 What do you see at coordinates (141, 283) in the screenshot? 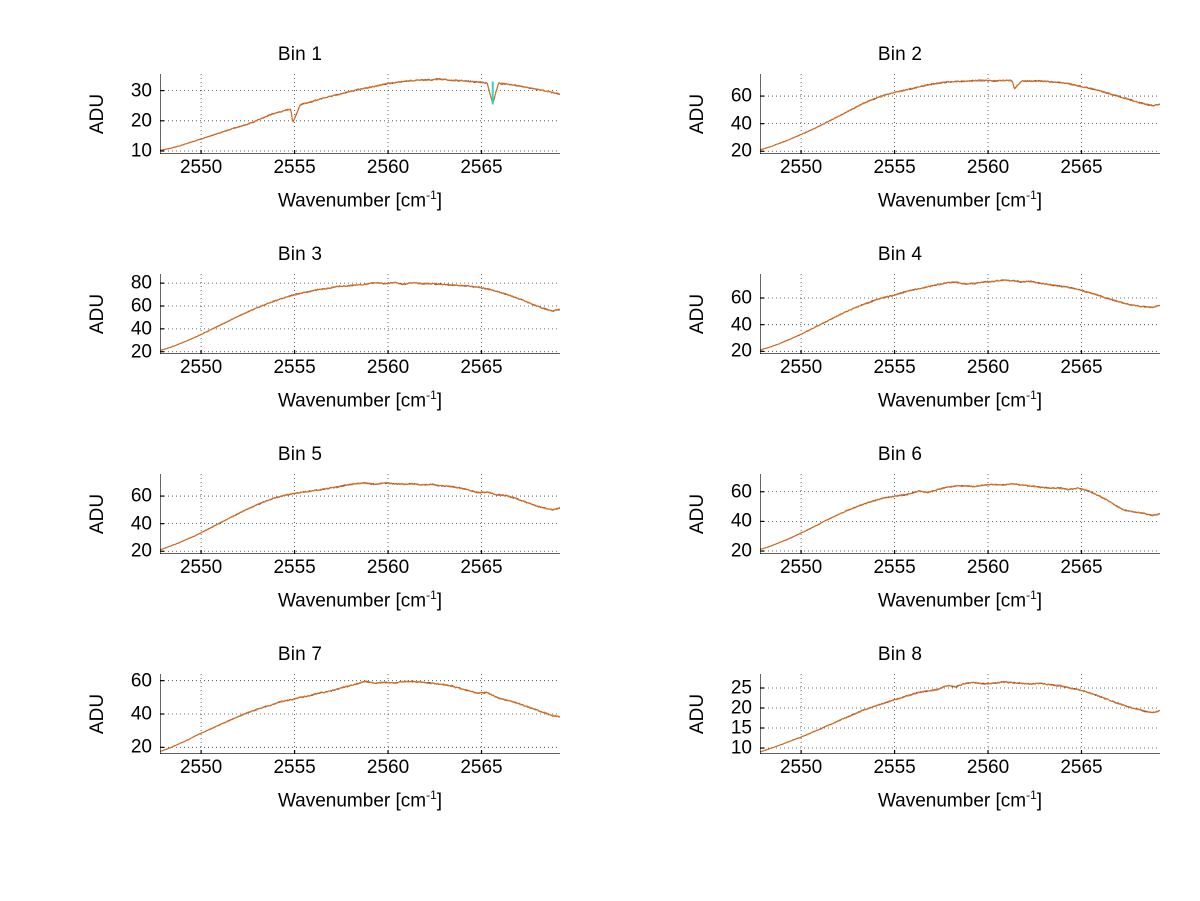
I see `y-tick-label: 80` at bounding box center [141, 283].